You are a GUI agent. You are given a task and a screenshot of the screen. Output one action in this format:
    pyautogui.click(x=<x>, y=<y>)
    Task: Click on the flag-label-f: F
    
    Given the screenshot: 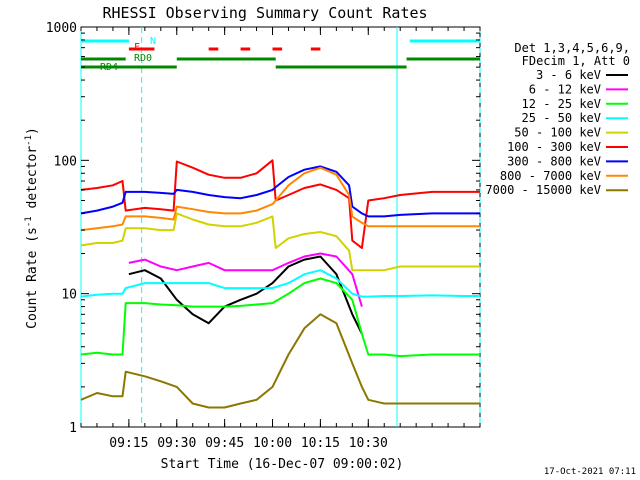 What is the action you would take?
    pyautogui.click(x=137, y=47)
    